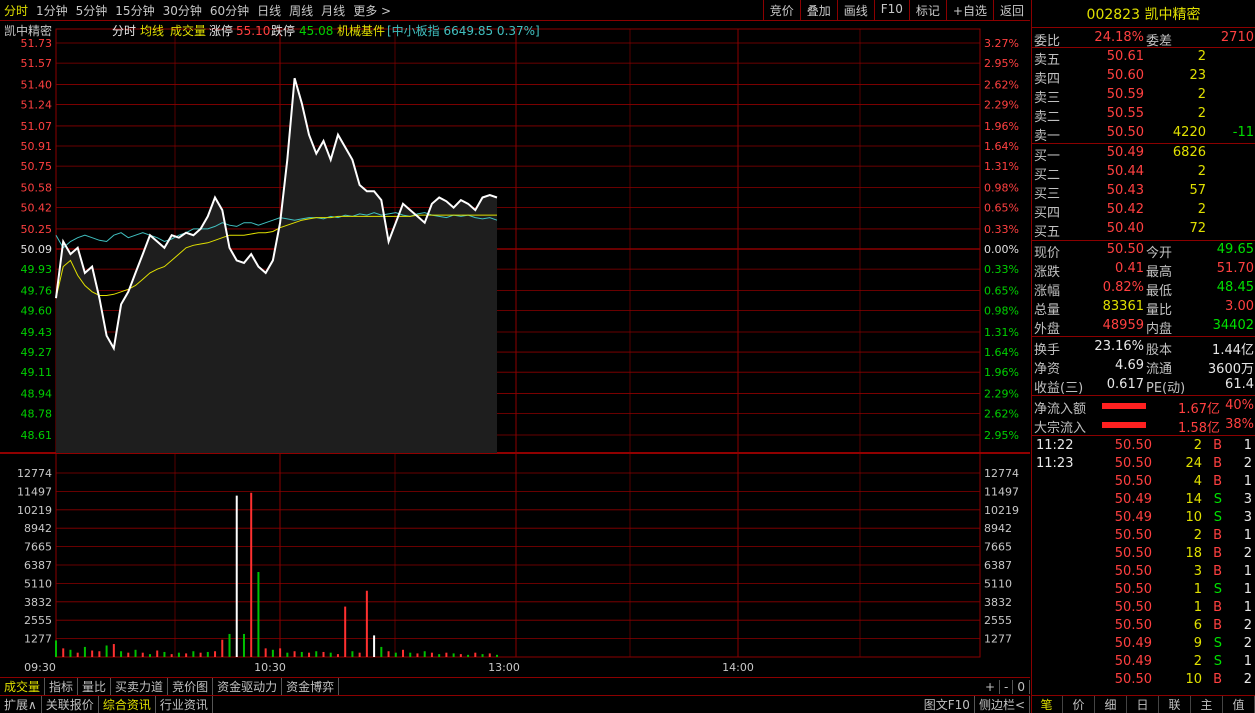  Describe the element at coordinates (1143, 211) in the screenshot. I see `bid-row: 买四 50.42 2` at that location.